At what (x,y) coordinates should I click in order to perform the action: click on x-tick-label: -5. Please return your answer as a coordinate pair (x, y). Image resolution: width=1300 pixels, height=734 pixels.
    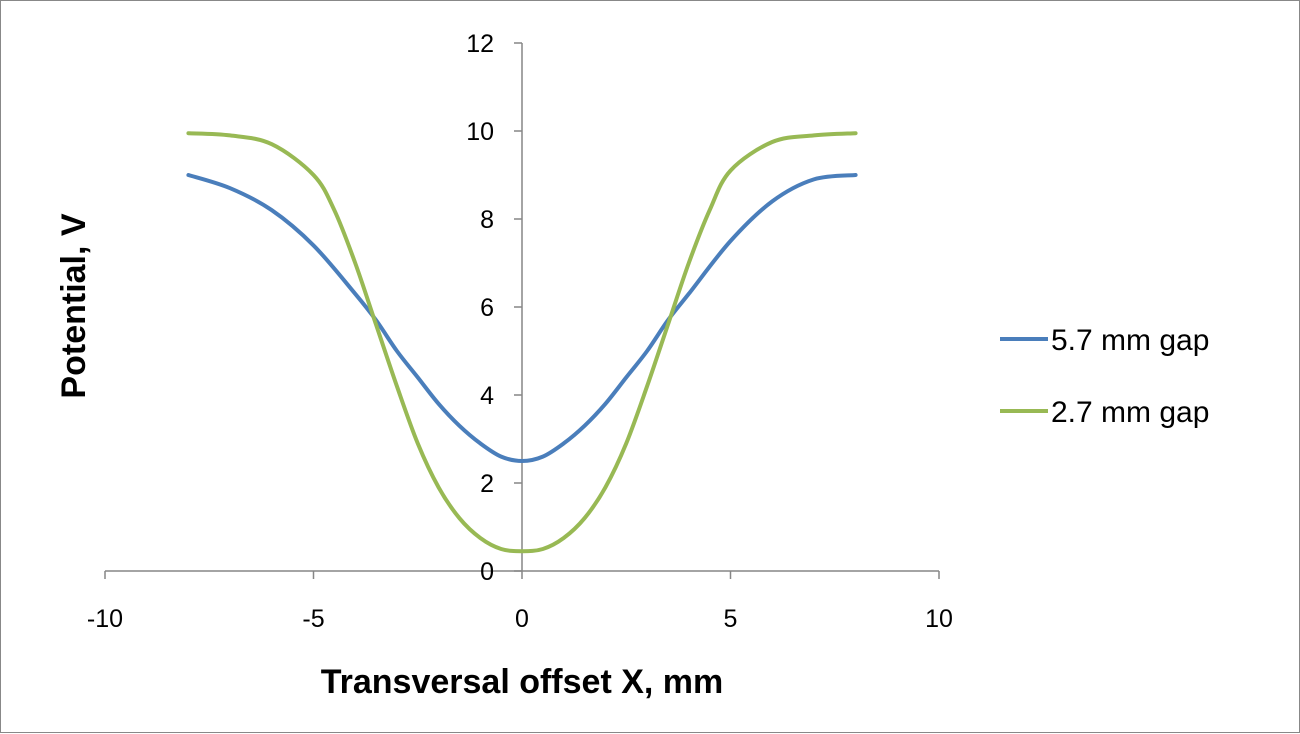
    Looking at the image, I should click on (313, 619).